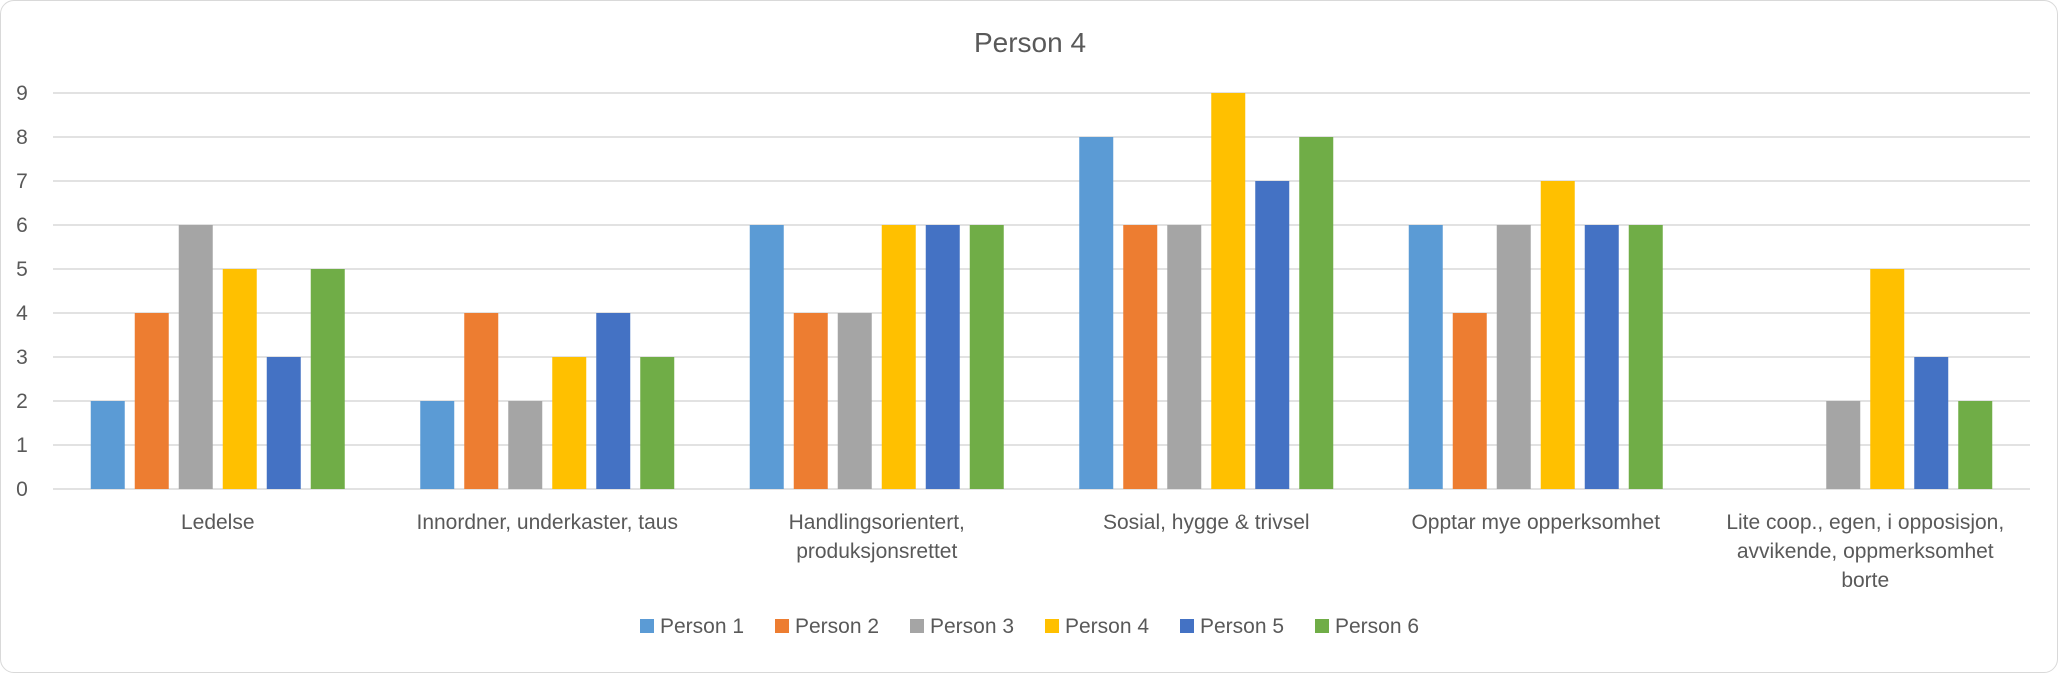 The height and width of the screenshot is (675, 2060). What do you see at coordinates (218, 522) in the screenshot?
I see `category-label: Ledelse` at bounding box center [218, 522].